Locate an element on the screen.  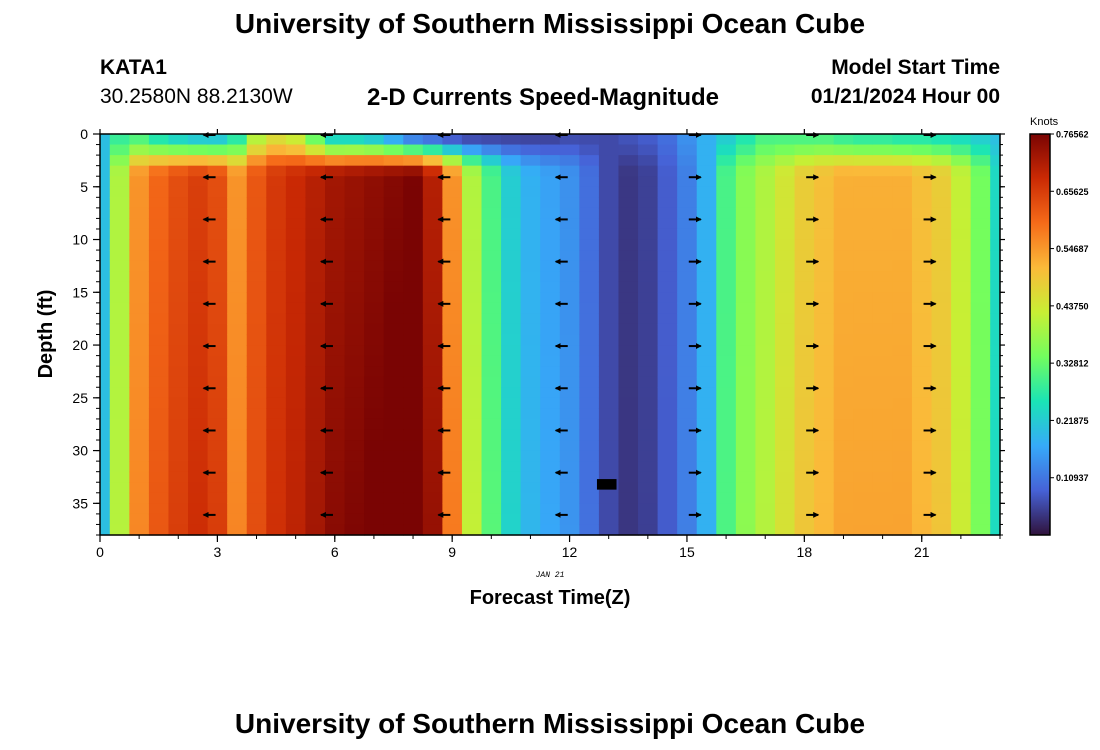
model-start-label: Model Start Time is located at coordinates (915, 67).